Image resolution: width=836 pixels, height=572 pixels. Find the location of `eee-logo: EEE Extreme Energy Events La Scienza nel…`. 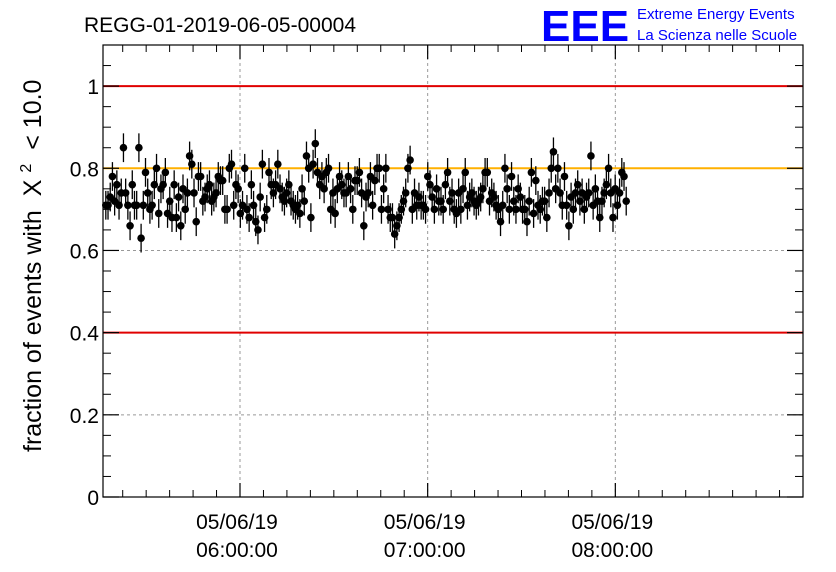

eee-logo: EEE Extreme Energy Events La Scienza nel… is located at coordinates (669, 26).